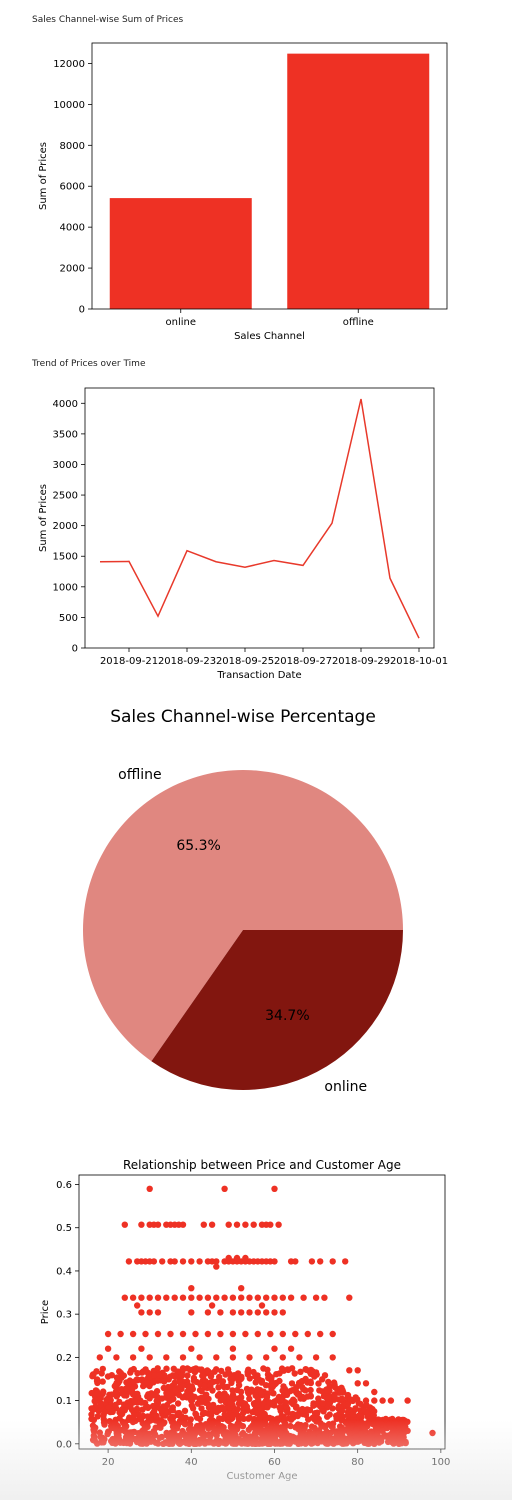 The height and width of the screenshot is (1500, 512). Describe the element at coordinates (358, 322) in the screenshot. I see `x-tick-label: offline` at that location.